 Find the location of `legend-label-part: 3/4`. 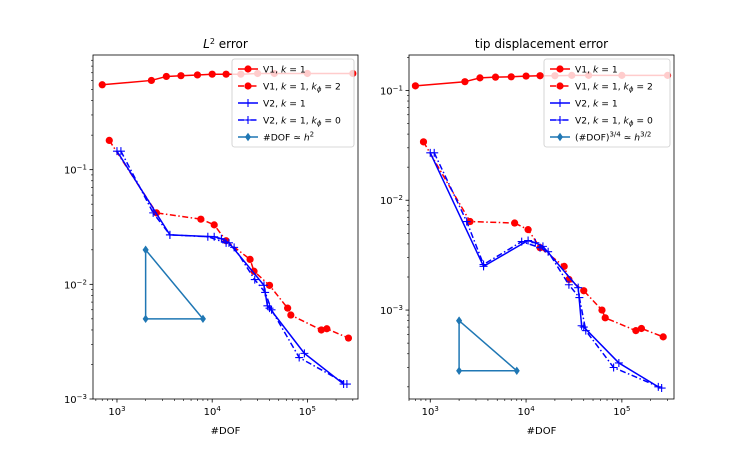

legend-label-part: 3/4 is located at coordinates (615, 134).